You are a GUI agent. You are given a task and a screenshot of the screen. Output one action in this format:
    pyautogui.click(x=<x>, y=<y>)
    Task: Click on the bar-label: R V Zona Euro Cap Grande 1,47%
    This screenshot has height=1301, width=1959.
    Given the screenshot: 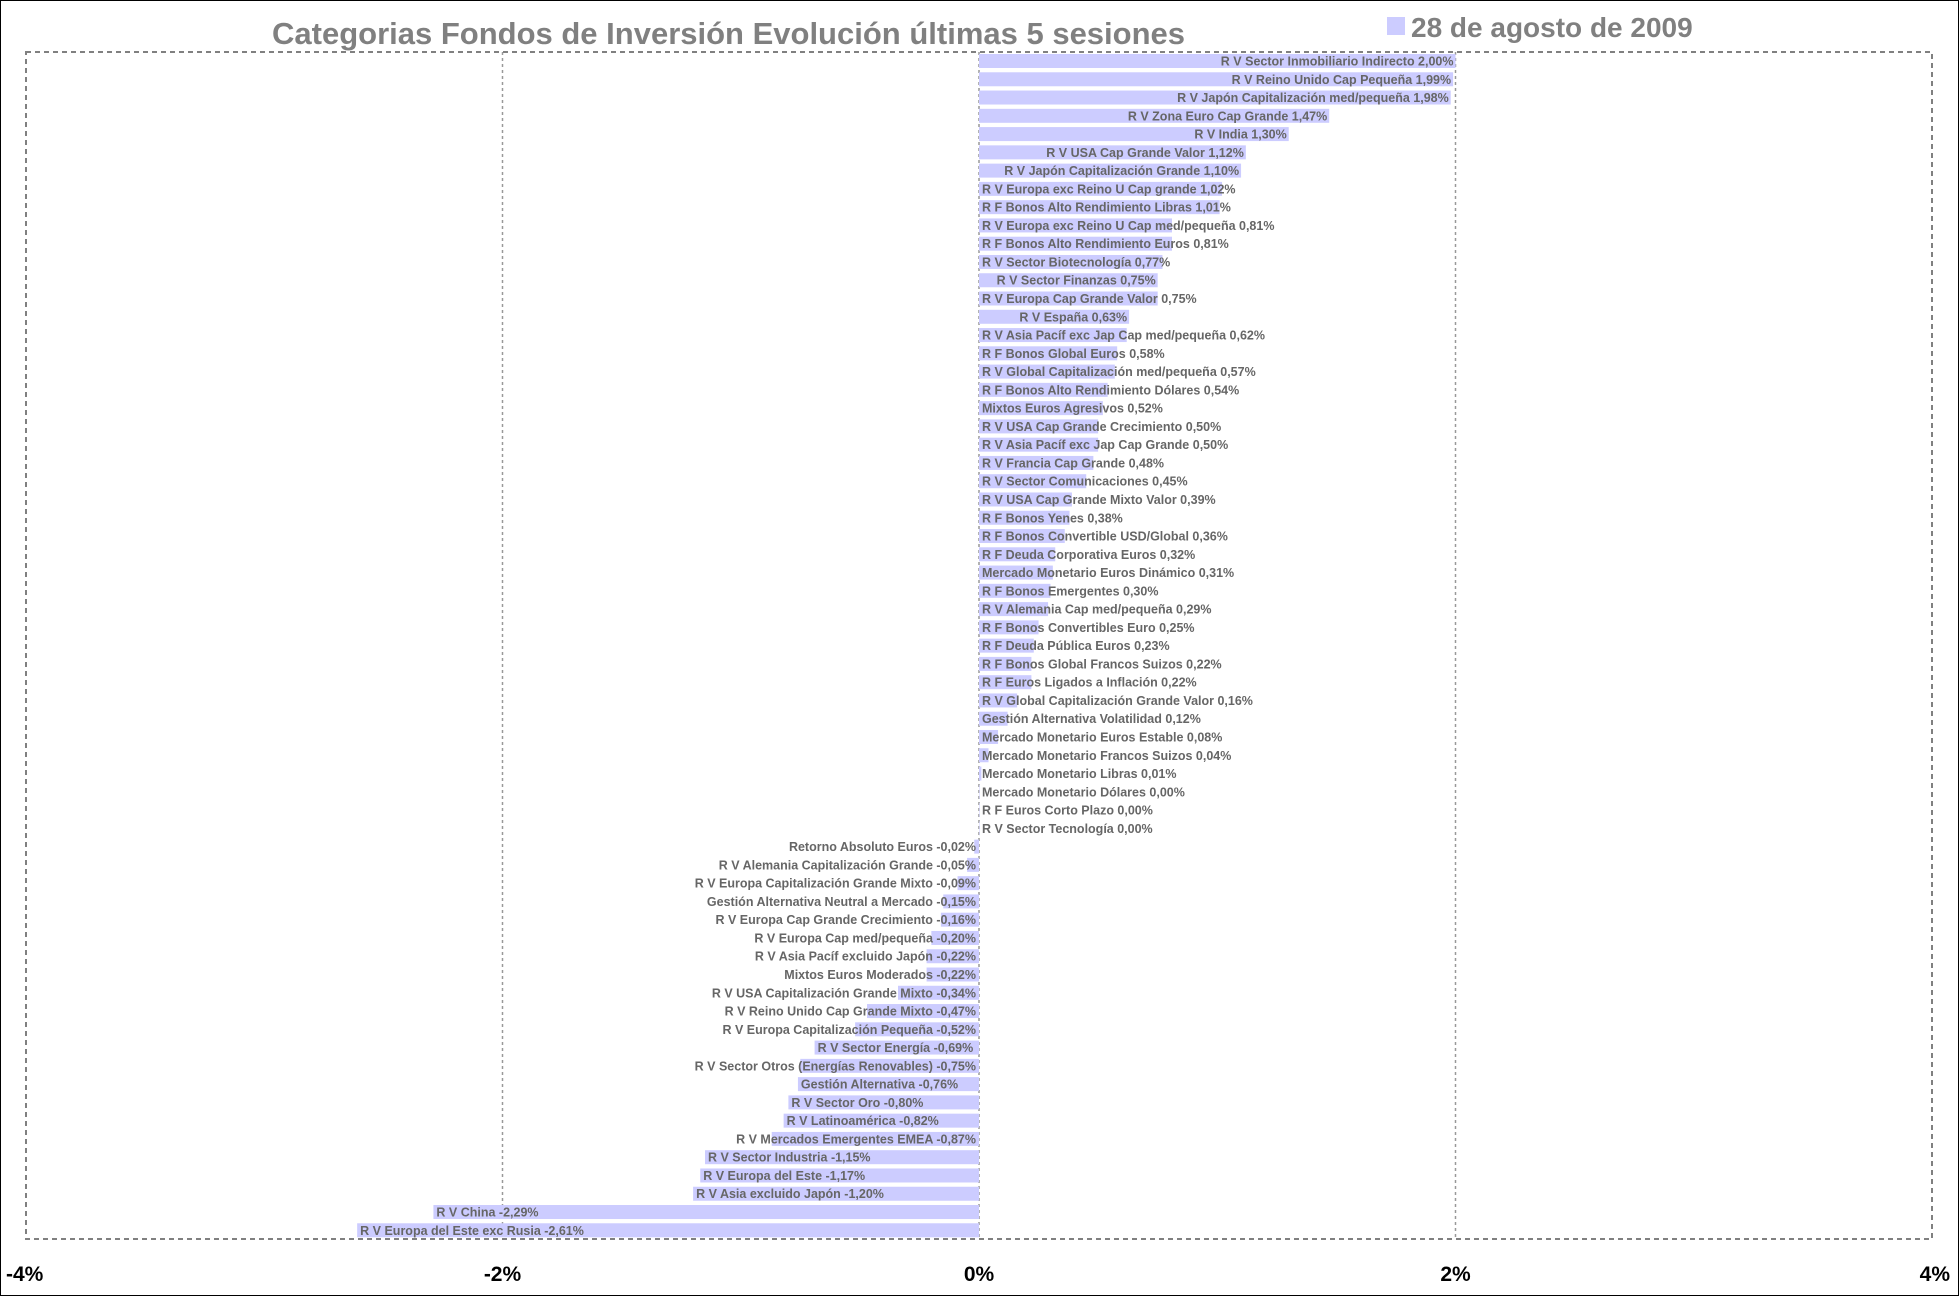 What is the action you would take?
    pyautogui.click(x=1227, y=116)
    